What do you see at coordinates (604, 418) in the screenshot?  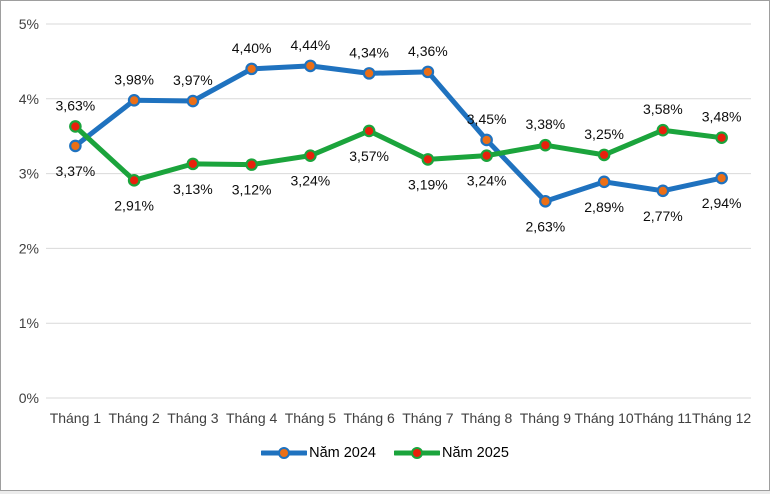 I see `x-axis-tick-label: Tháng 10` at bounding box center [604, 418].